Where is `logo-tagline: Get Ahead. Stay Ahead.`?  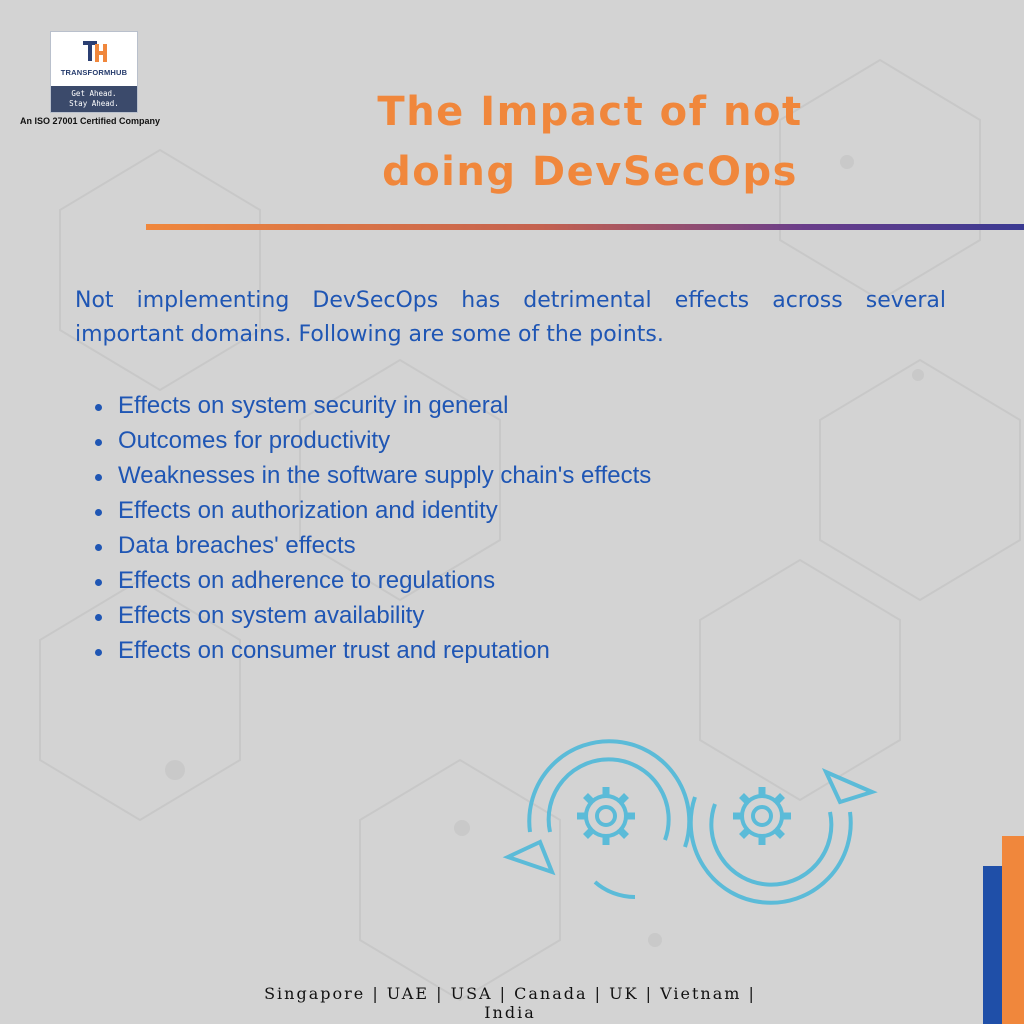 logo-tagline: Get Ahead. Stay Ahead. is located at coordinates (94, 99).